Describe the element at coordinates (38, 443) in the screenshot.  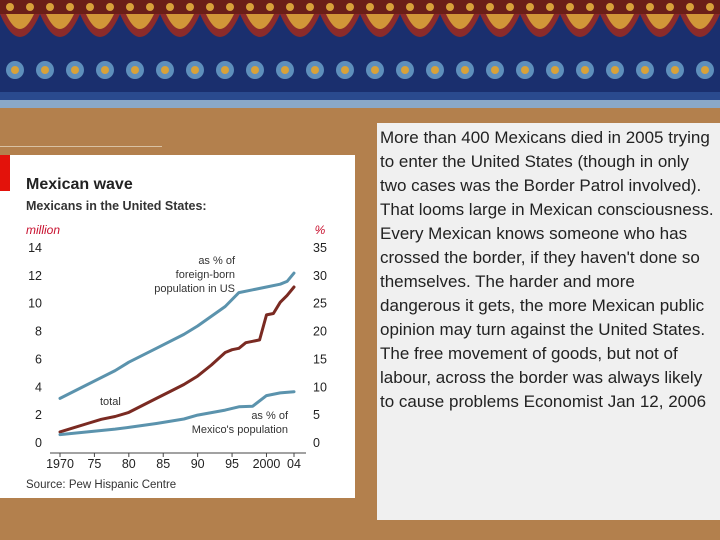
I see `left-tick-label: 0` at that location.